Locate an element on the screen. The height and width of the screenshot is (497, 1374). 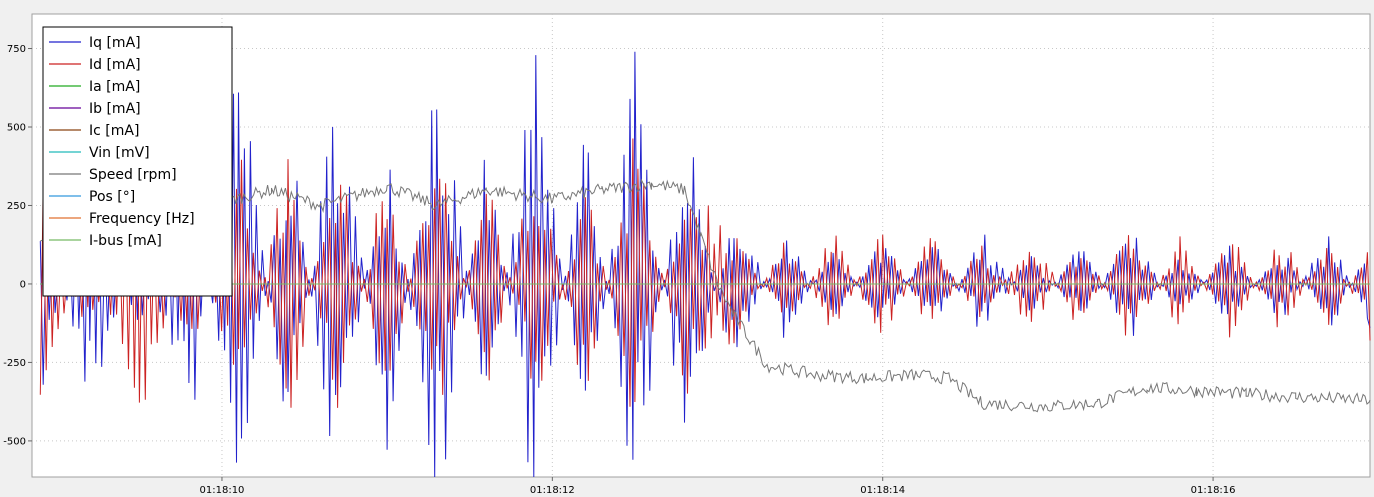
legend-entry: Pos [°] is located at coordinates (112, 197).